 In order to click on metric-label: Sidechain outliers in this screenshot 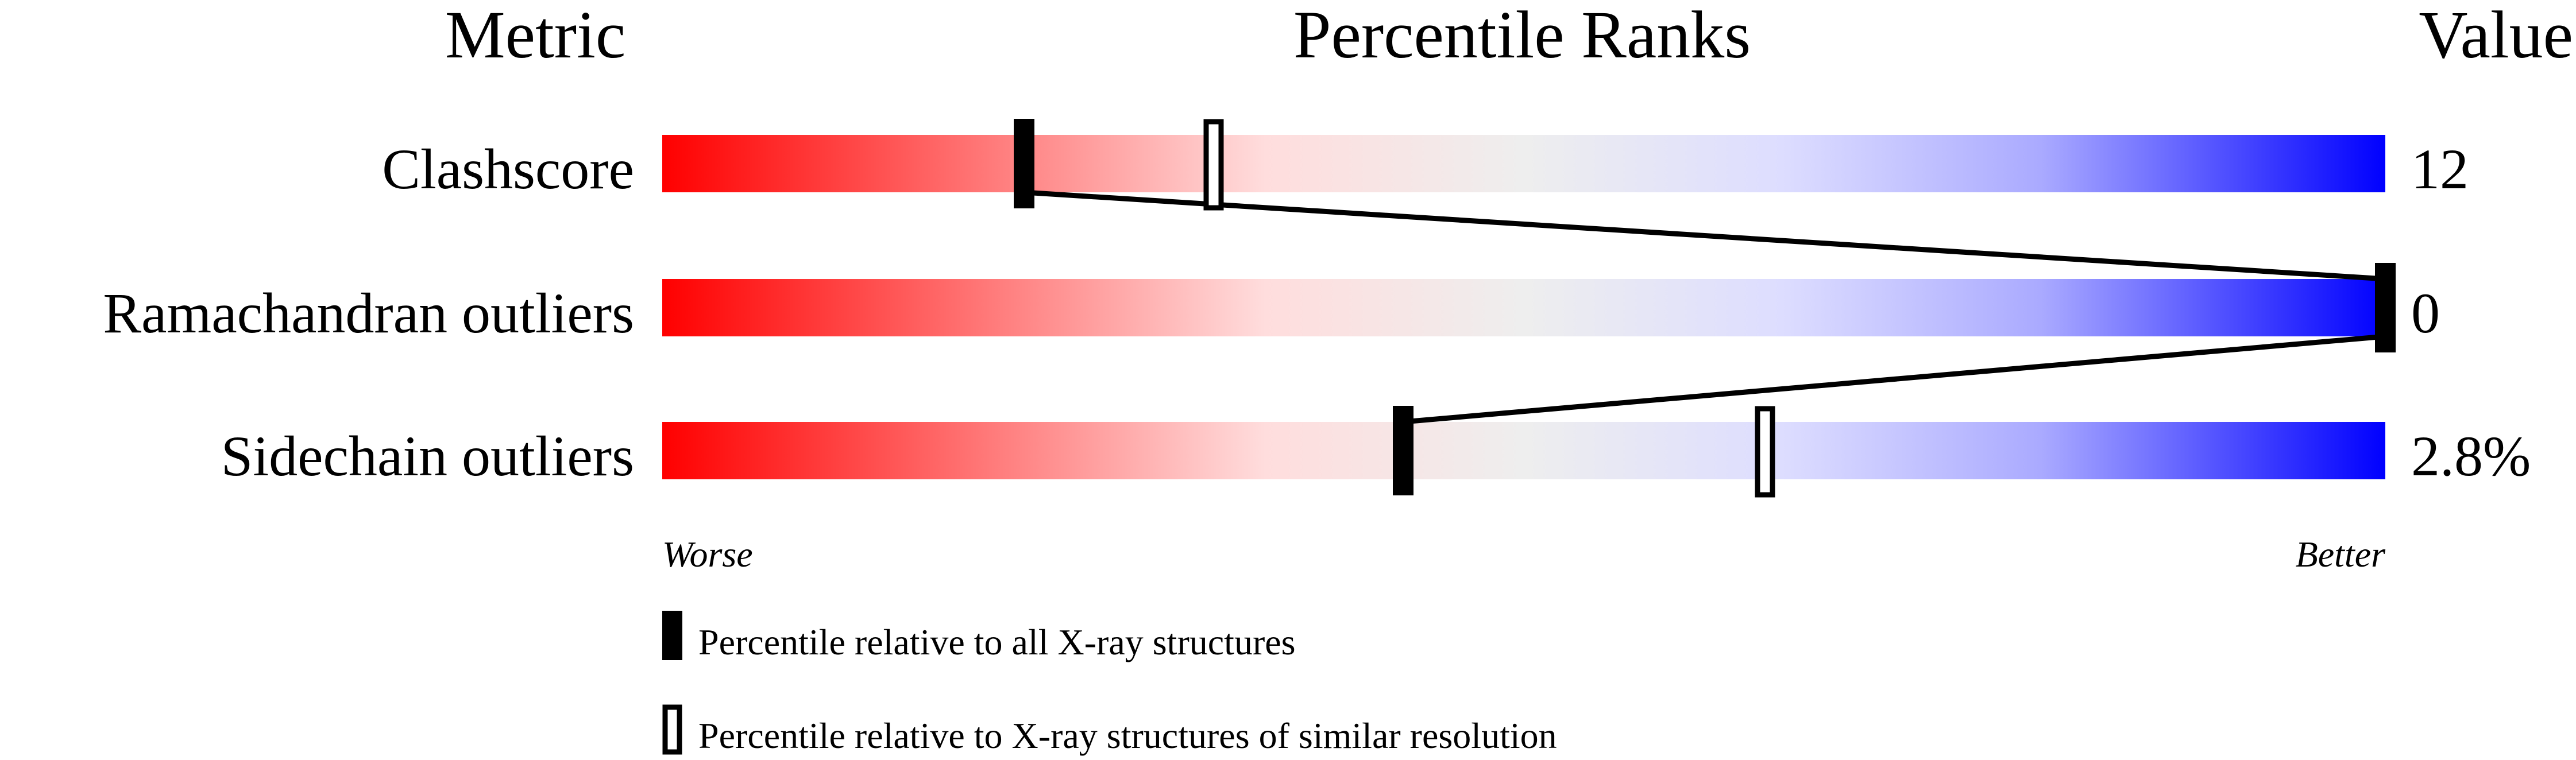, I will do `click(427, 456)`.